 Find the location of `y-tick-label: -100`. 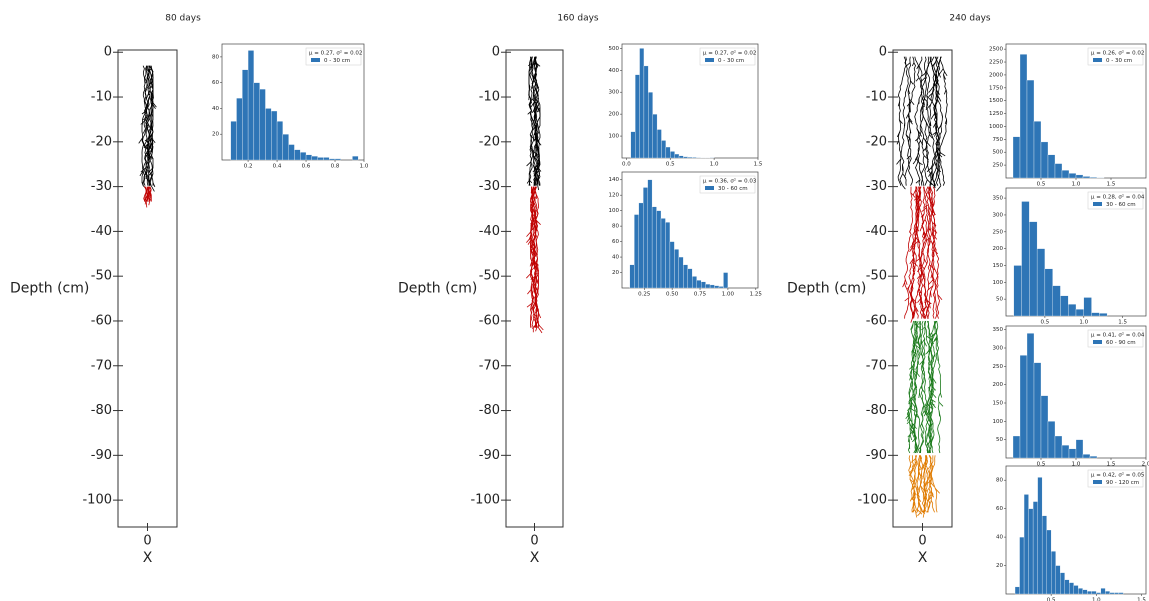

y-tick-label: -100 is located at coordinates (872, 500).